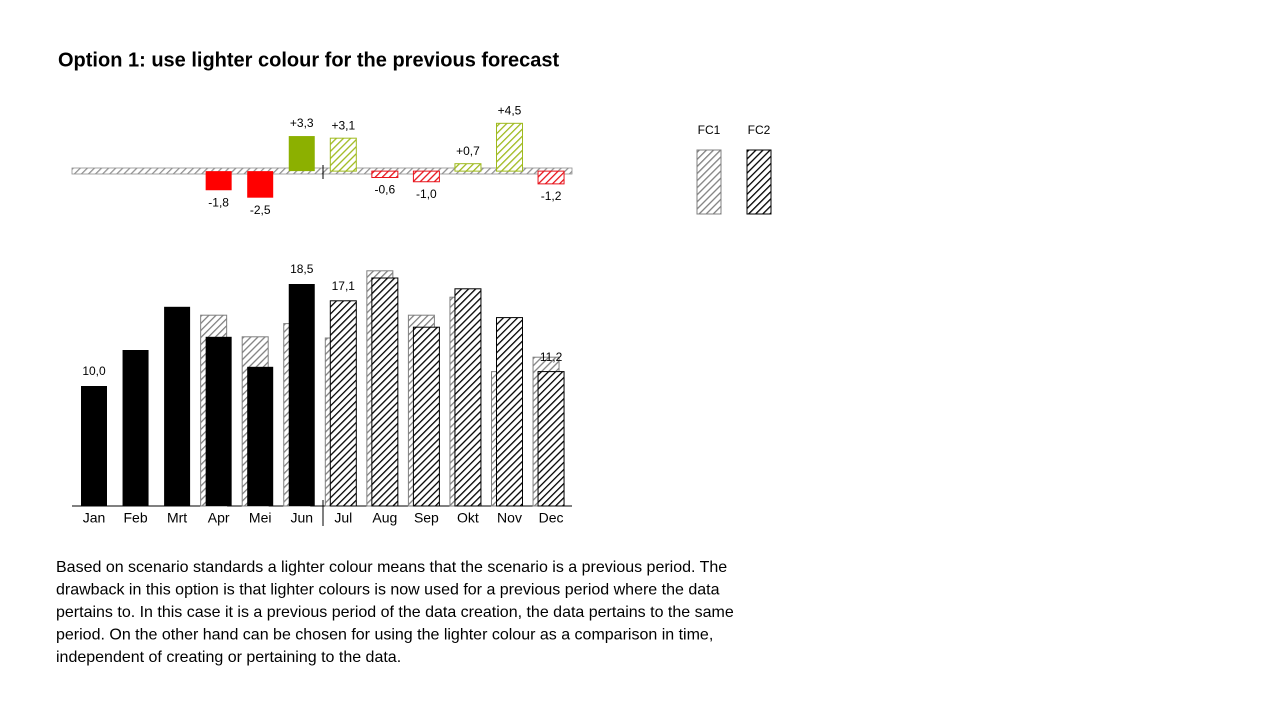 This screenshot has height=720, width=1280. What do you see at coordinates (385, 190) in the screenshot?
I see `data-label: -0,6` at bounding box center [385, 190].